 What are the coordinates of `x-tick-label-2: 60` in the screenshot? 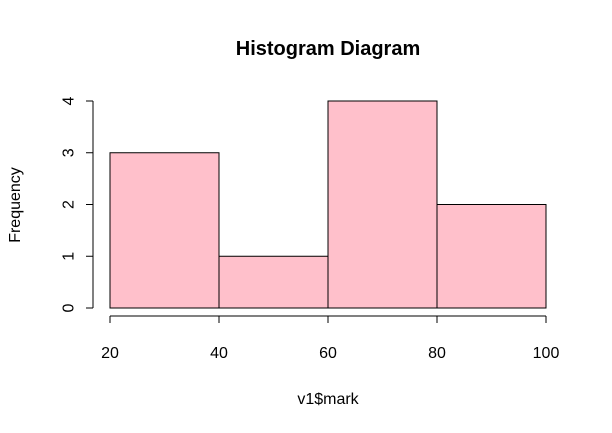 It's located at (328, 353).